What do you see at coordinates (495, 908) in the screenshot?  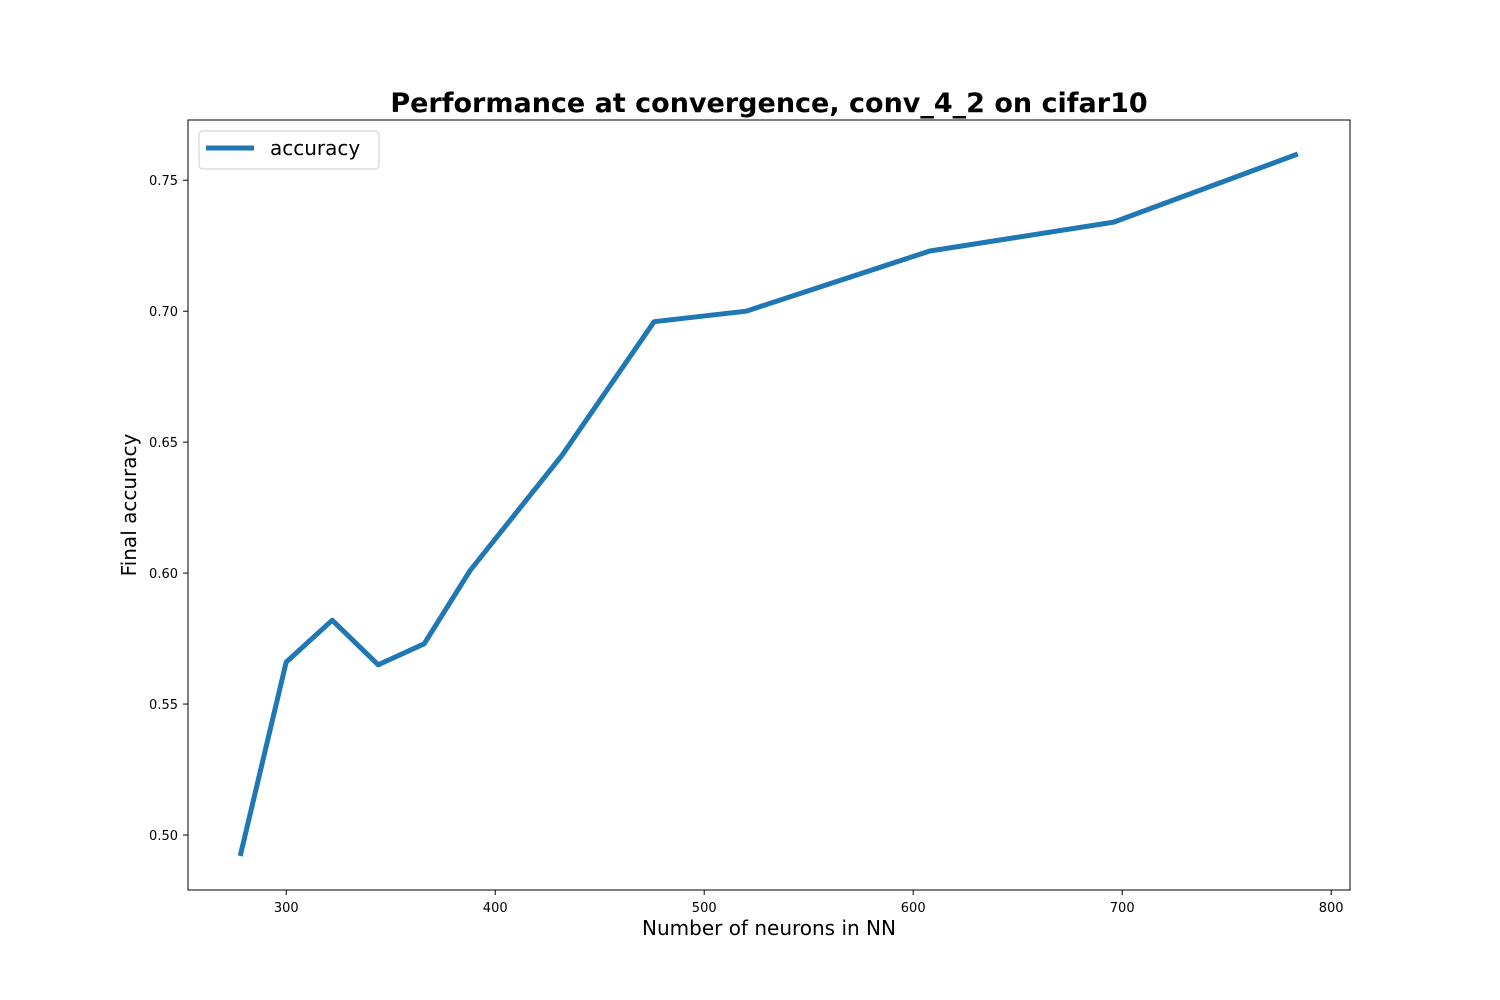 I see `x-tick-label: 400` at bounding box center [495, 908].